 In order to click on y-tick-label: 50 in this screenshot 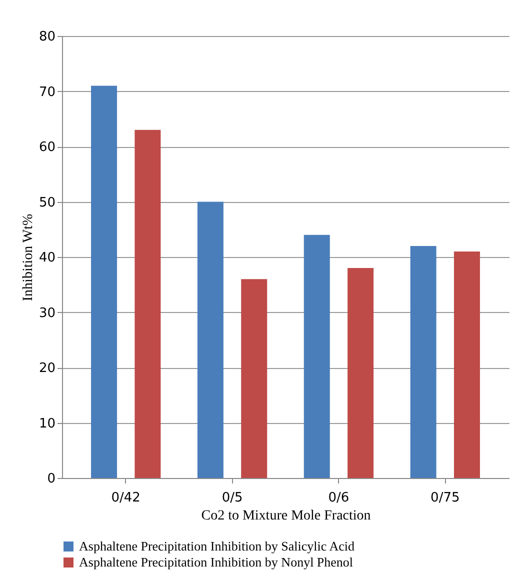, I will do `click(47, 202)`.